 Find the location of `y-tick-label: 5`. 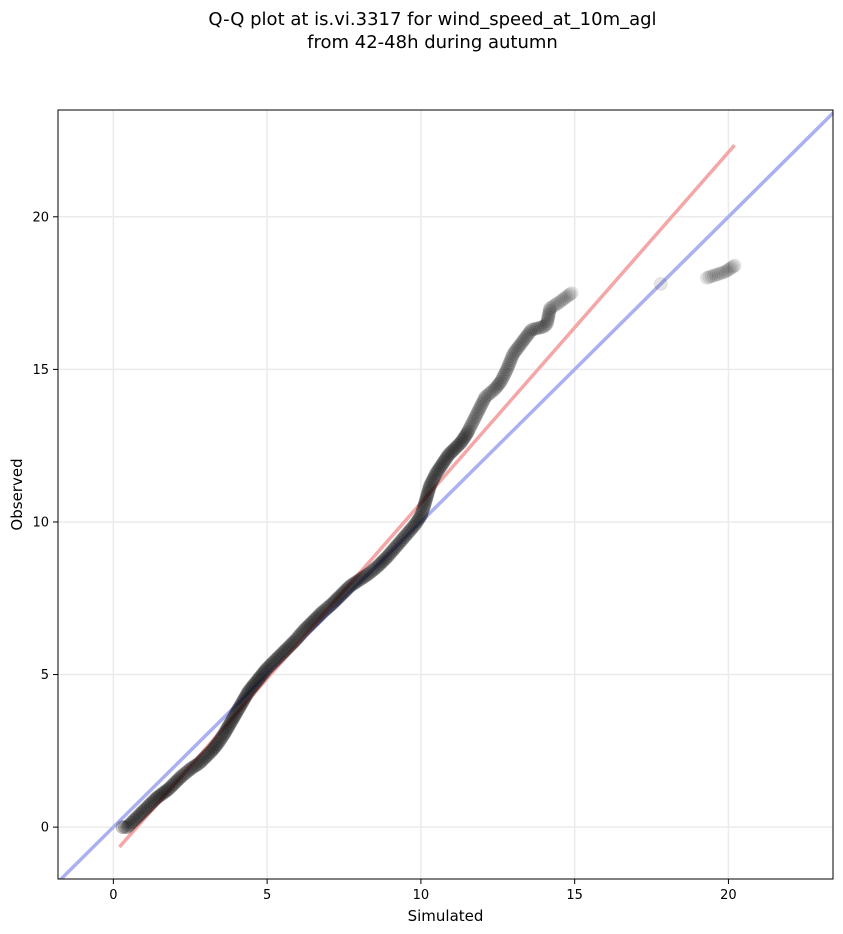

y-tick-label: 5 is located at coordinates (45, 675).